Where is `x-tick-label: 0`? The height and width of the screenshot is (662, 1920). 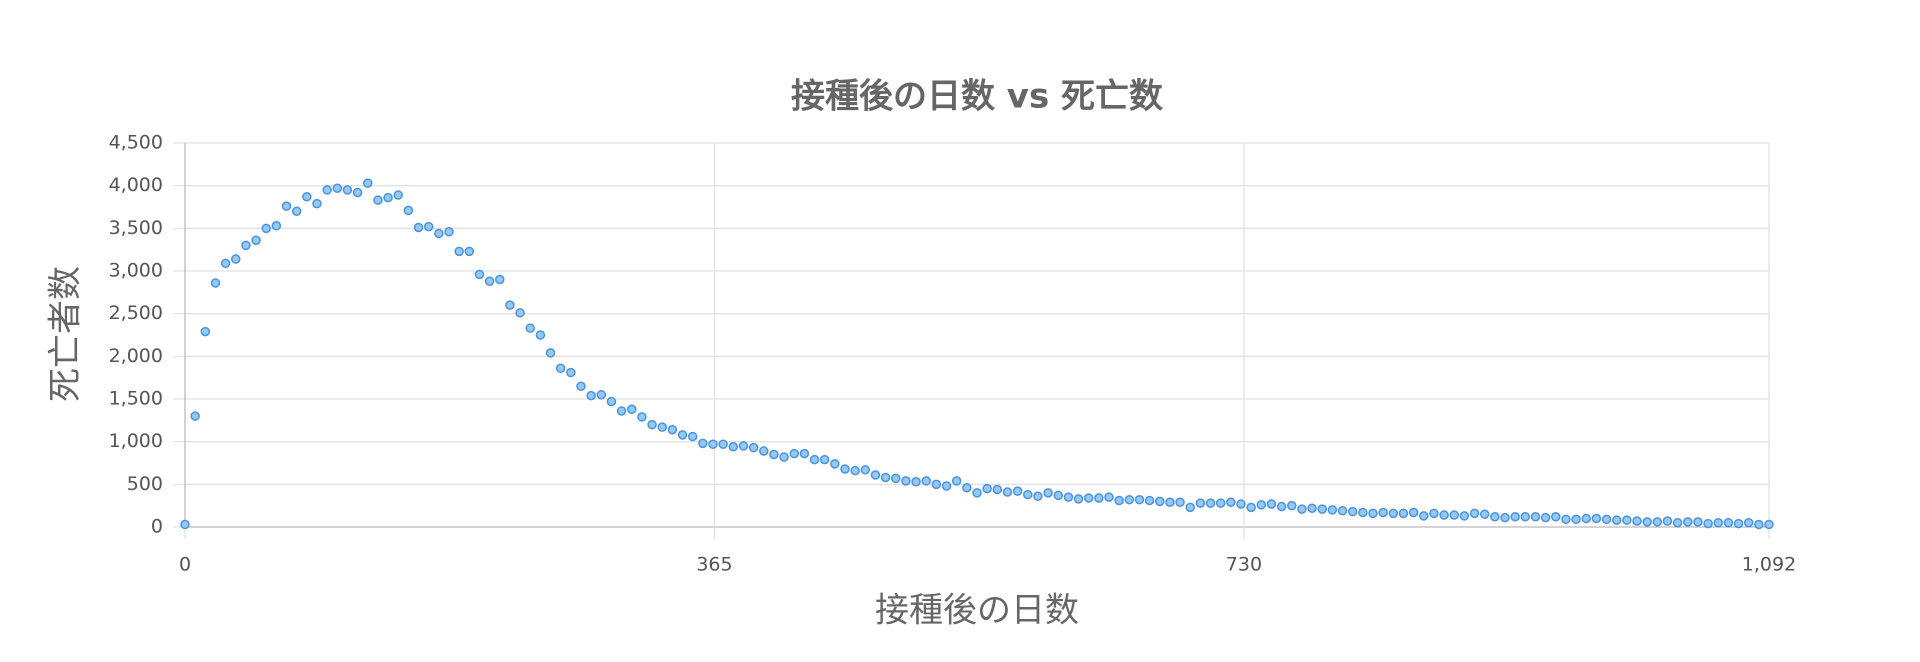
x-tick-label: 0 is located at coordinates (185, 565).